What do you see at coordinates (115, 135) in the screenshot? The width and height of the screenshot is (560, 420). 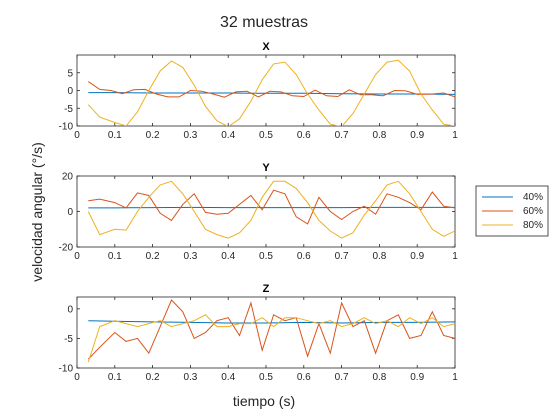 I see `subplot-x-xtick-label: 0.1` at bounding box center [115, 135].